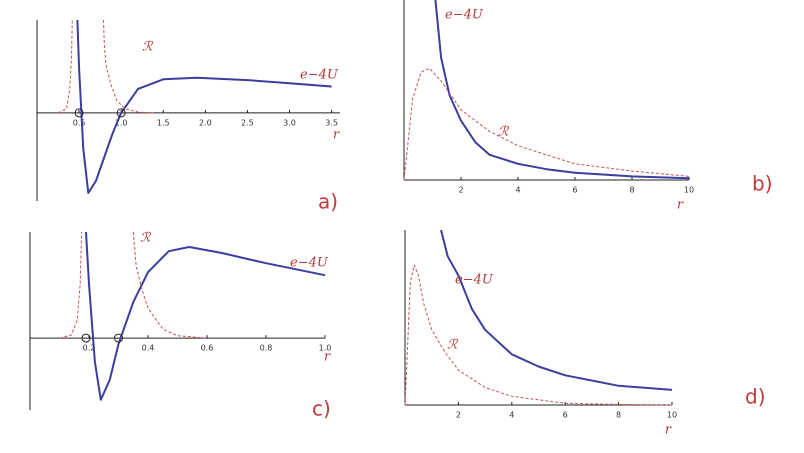 The height and width of the screenshot is (453, 804). What do you see at coordinates (328, 202) in the screenshot?
I see `panel-label: a)` at bounding box center [328, 202].